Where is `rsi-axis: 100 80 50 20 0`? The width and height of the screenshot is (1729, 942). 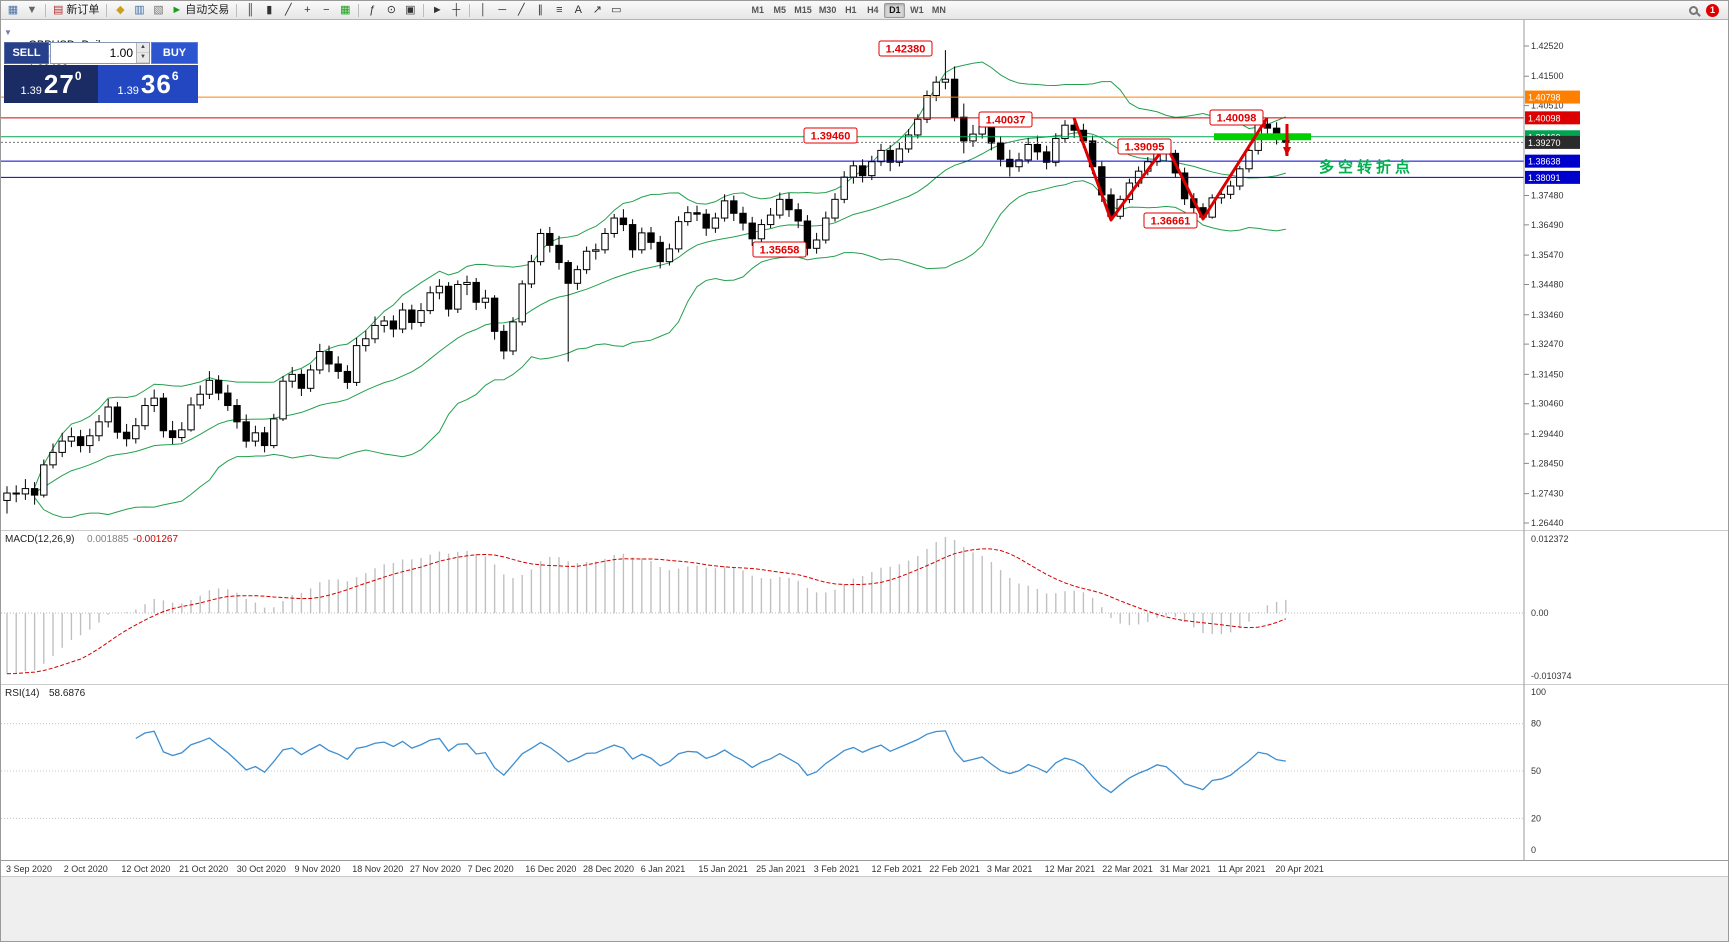
rsi-axis: 100 80 50 20 0 is located at coordinates (1538, 771).